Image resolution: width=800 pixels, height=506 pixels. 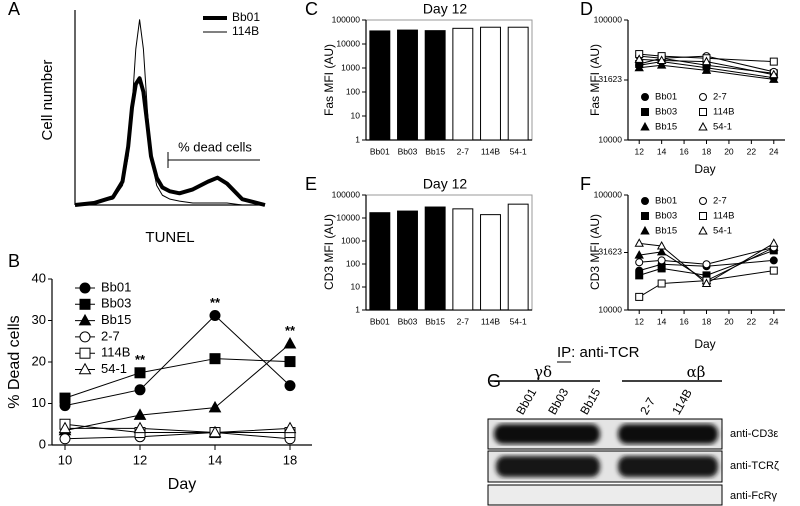 I want to click on x-tick-label: 2-7, so click(x=463, y=321).